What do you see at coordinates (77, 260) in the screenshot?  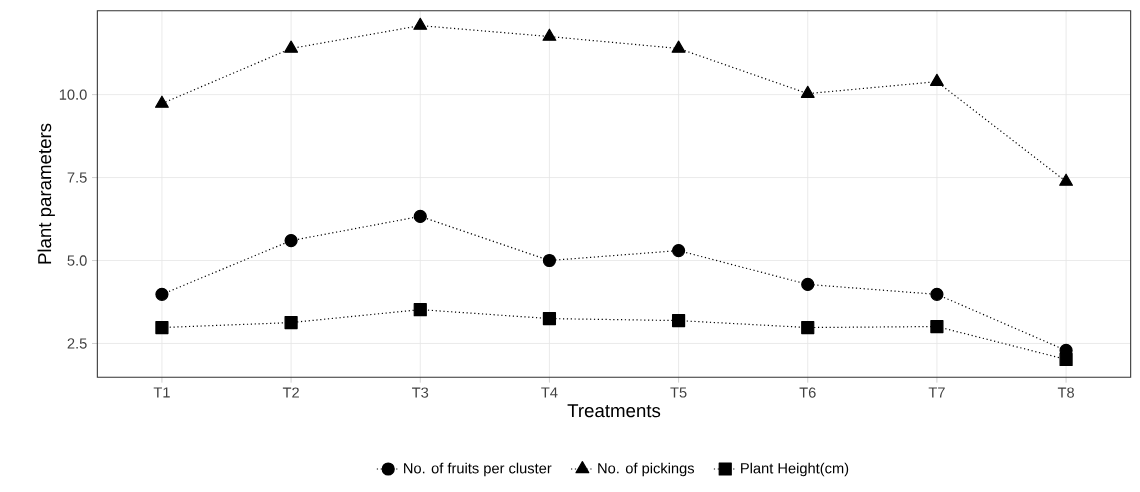 I see `y-tick-label: 5.0` at bounding box center [77, 260].